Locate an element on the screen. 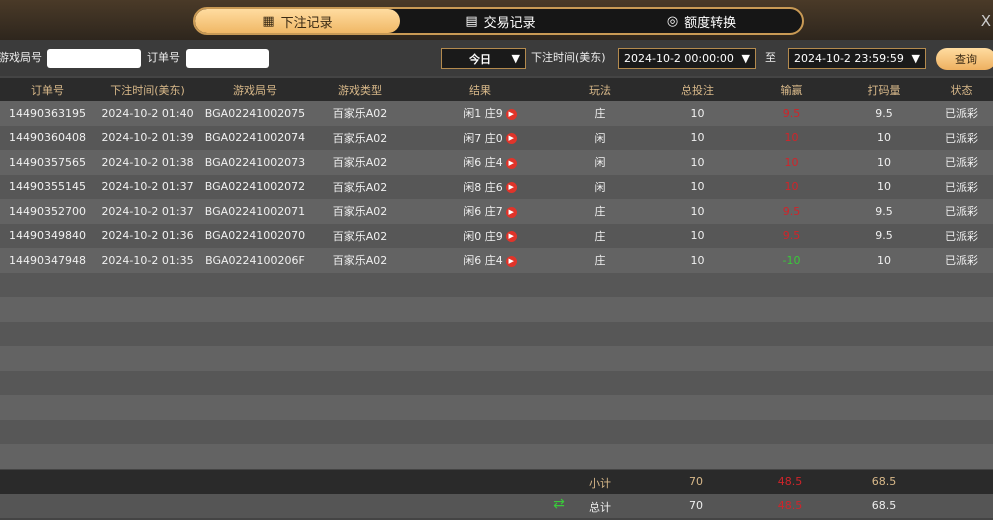  cell-text: BGA02241002074 is located at coordinates (255, 138).